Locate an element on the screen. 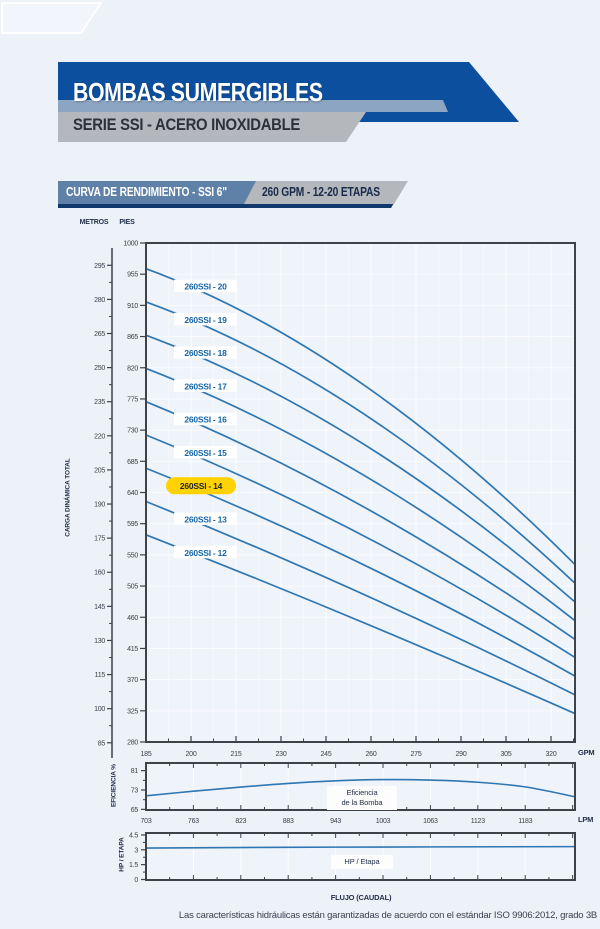 The width and height of the screenshot is (600, 929). lpm-tick-label: 883 is located at coordinates (288, 821).